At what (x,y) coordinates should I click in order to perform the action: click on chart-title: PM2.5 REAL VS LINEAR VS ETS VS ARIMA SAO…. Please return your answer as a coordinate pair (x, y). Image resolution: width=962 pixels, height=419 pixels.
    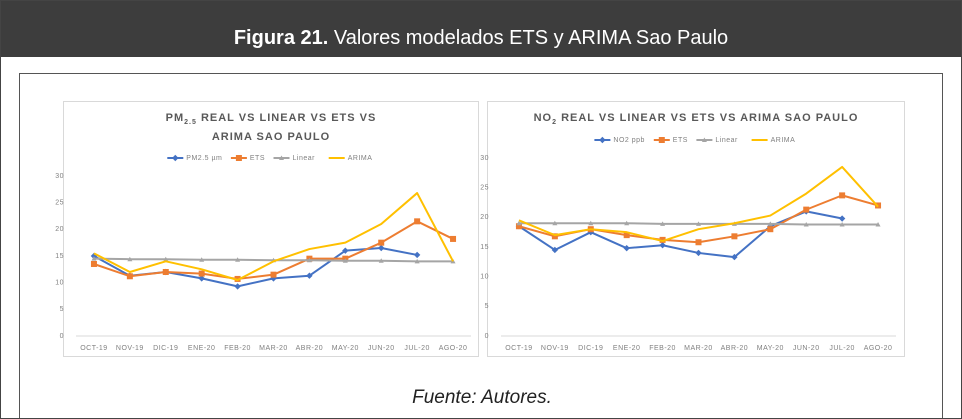
    Looking at the image, I should click on (271, 128).